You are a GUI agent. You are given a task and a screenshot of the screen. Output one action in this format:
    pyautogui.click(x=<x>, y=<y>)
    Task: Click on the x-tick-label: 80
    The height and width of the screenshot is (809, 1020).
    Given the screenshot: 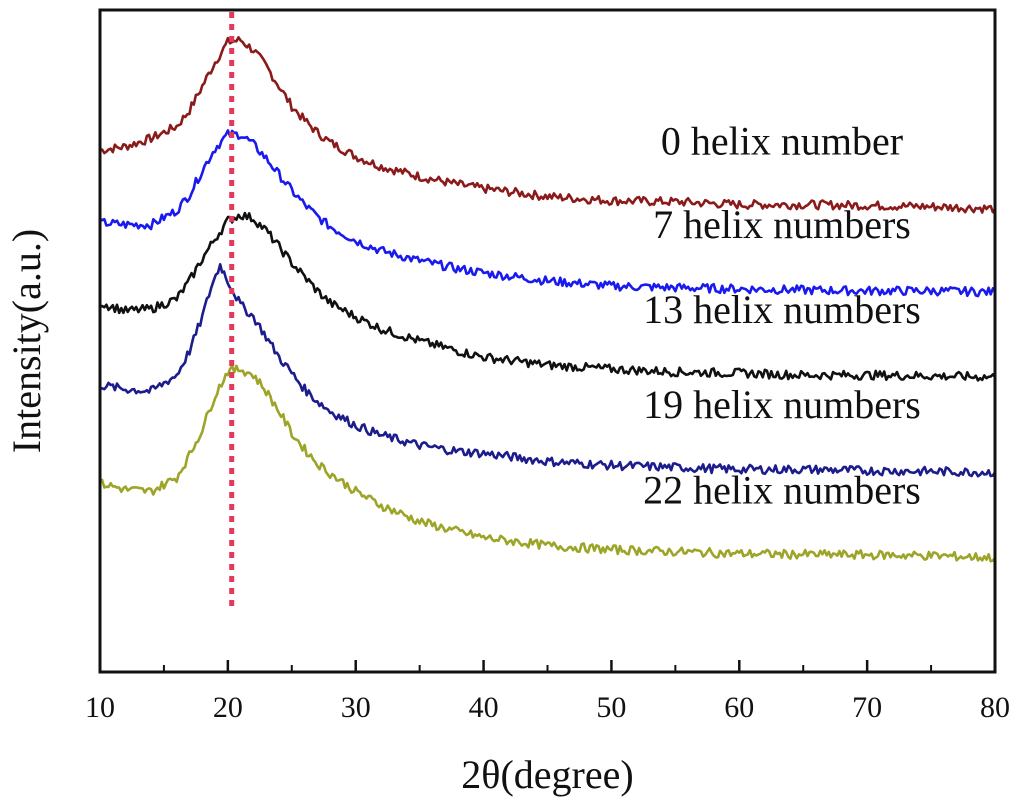 What is the action you would take?
    pyautogui.click(x=995, y=707)
    